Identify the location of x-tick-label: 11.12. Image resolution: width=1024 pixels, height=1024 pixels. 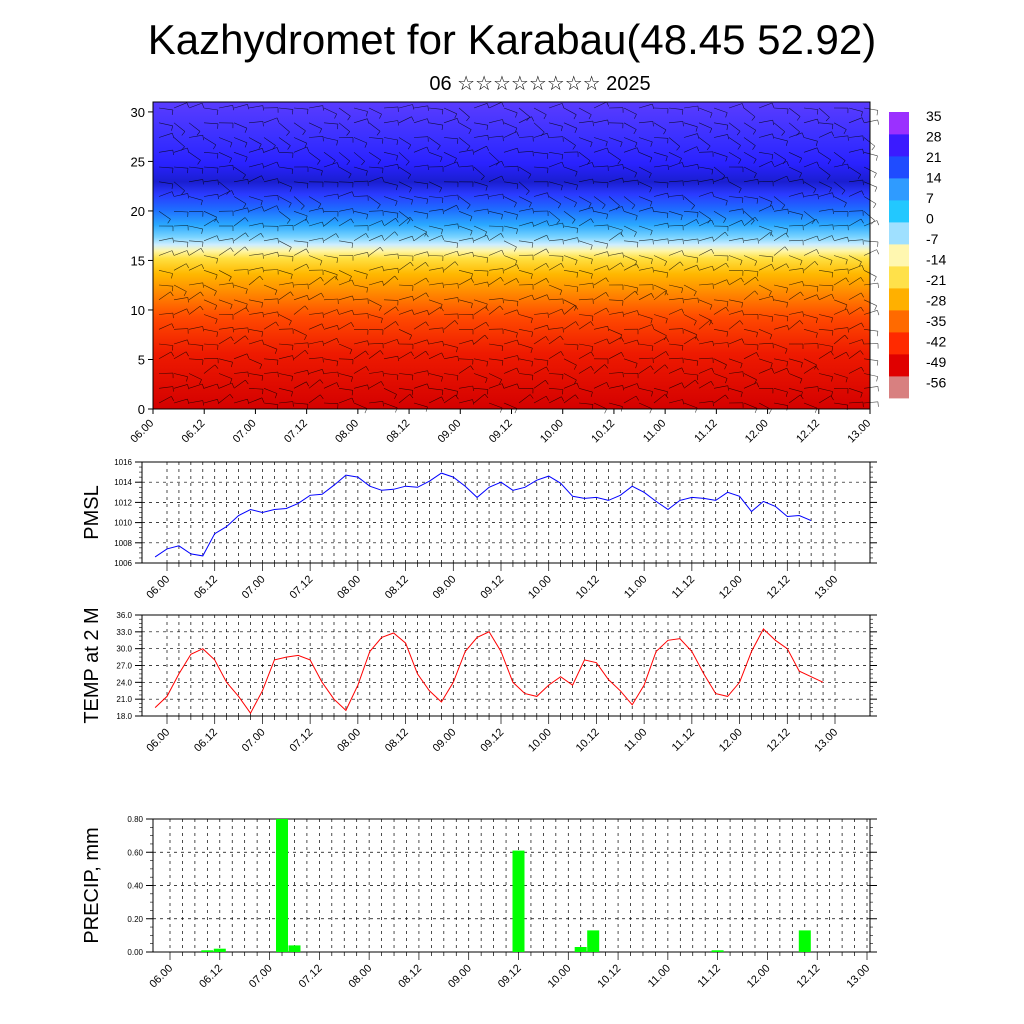
(709, 975).